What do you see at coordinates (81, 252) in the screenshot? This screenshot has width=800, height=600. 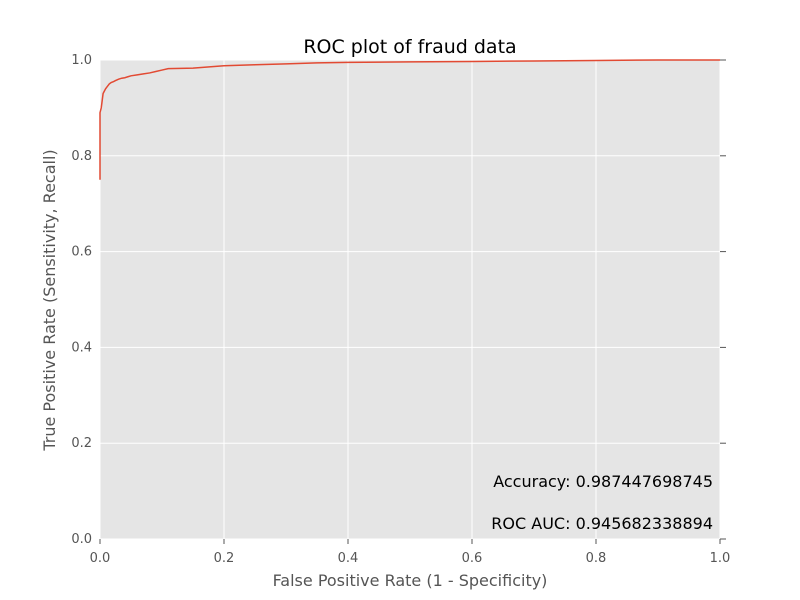 I see `y-tick-label: 0.6` at bounding box center [81, 252].